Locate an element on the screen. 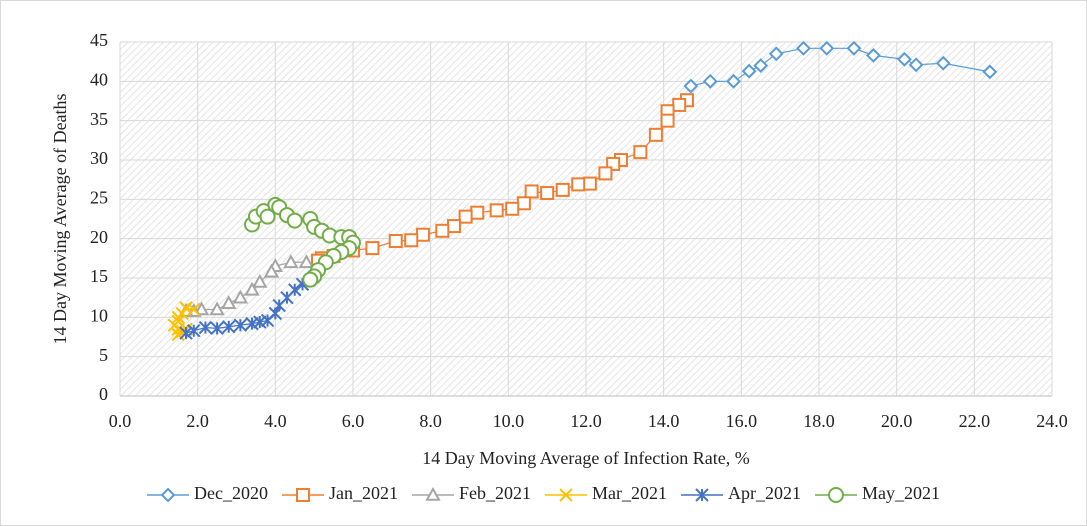  x-tick-label: 6.0 is located at coordinates (353, 421).